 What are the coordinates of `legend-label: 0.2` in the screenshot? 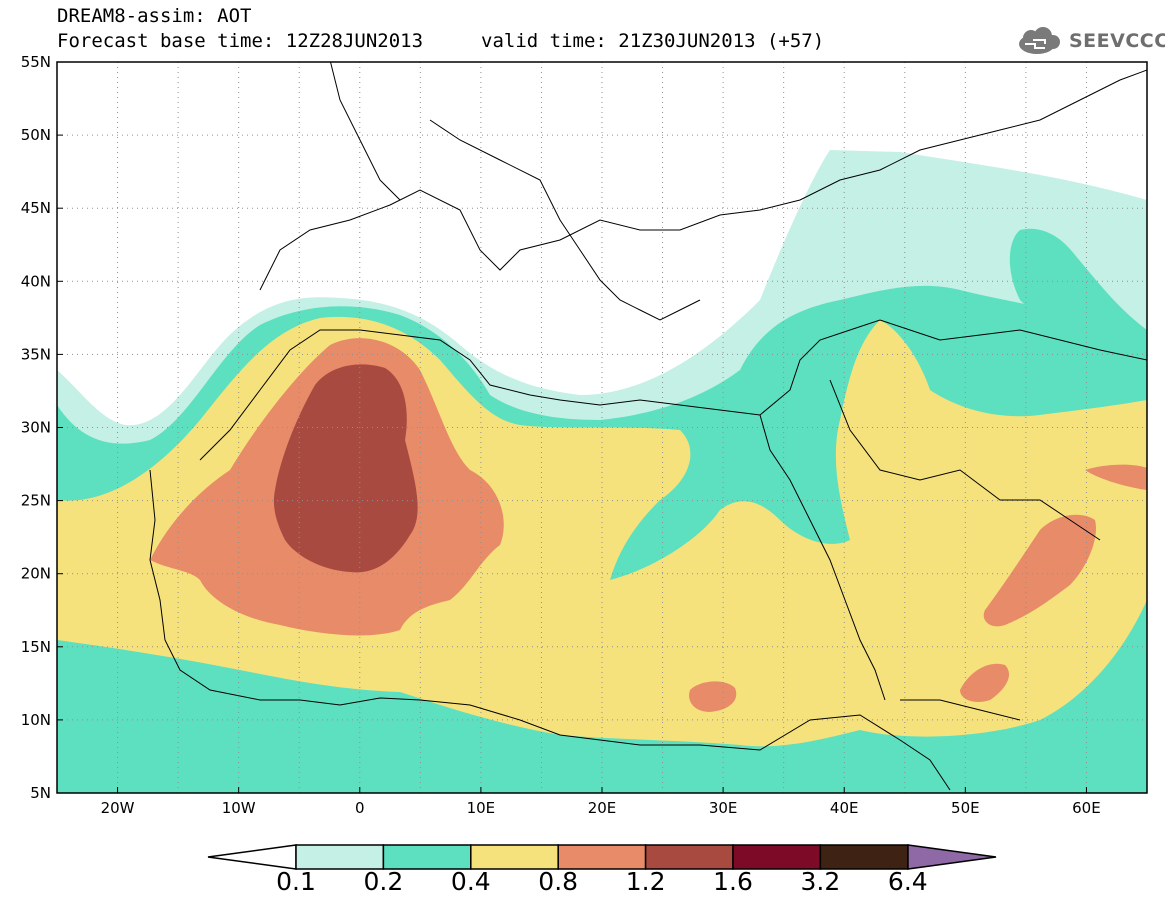 It's located at (383, 881).